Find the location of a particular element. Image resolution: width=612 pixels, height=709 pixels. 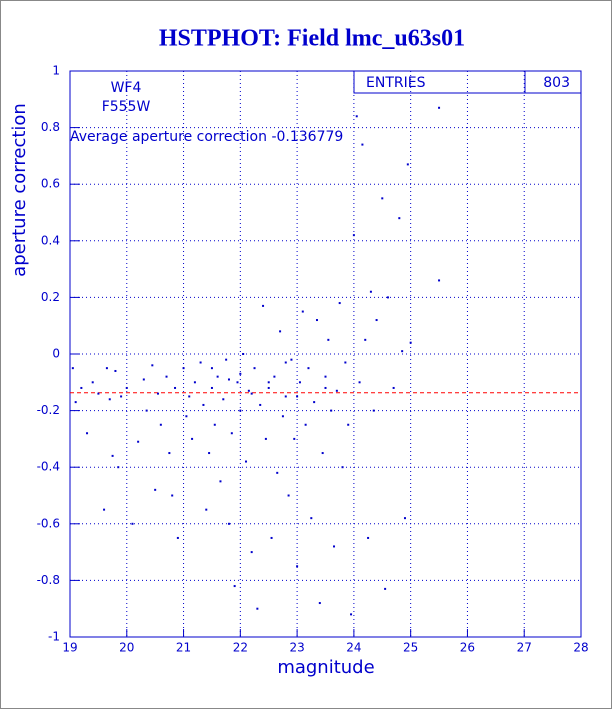

y-tick-label: 1 is located at coordinates (56, 71).